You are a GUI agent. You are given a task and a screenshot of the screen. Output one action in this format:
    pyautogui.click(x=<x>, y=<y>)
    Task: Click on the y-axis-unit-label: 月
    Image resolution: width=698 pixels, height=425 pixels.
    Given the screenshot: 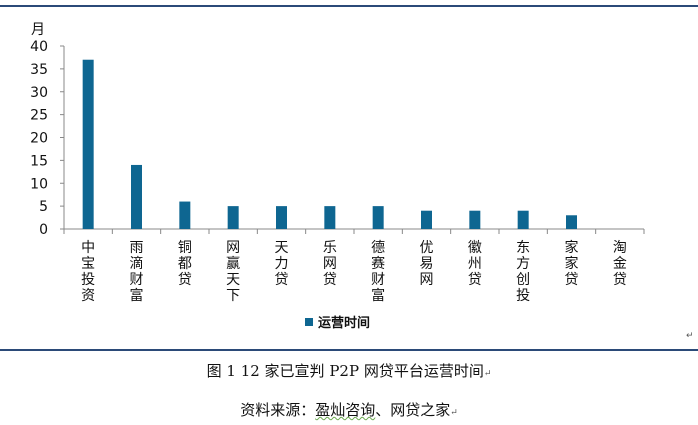 What is the action you would take?
    pyautogui.click(x=38, y=30)
    